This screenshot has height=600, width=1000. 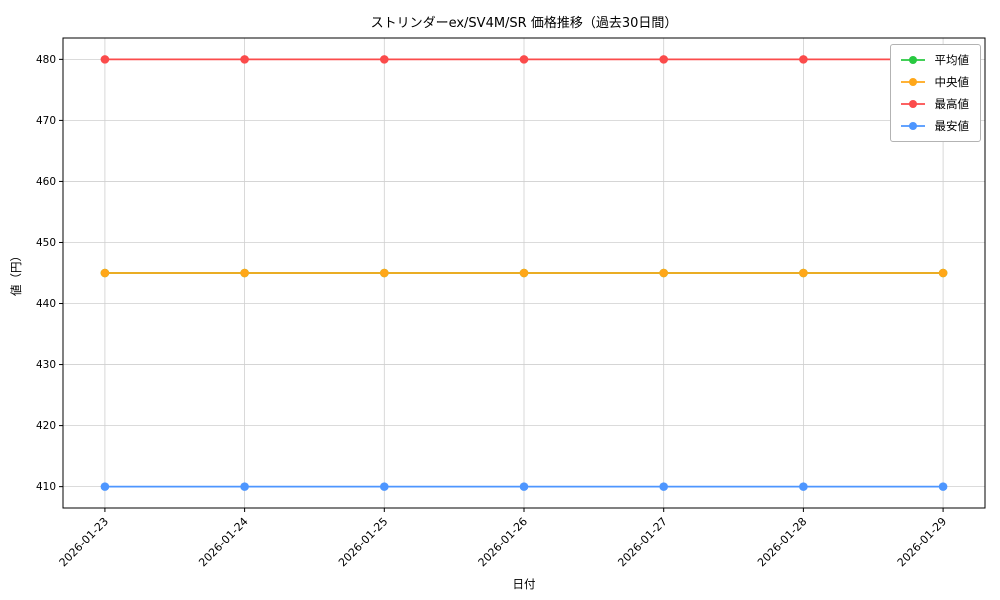 I want to click on legend-entry: 最安値, so click(x=934, y=126).